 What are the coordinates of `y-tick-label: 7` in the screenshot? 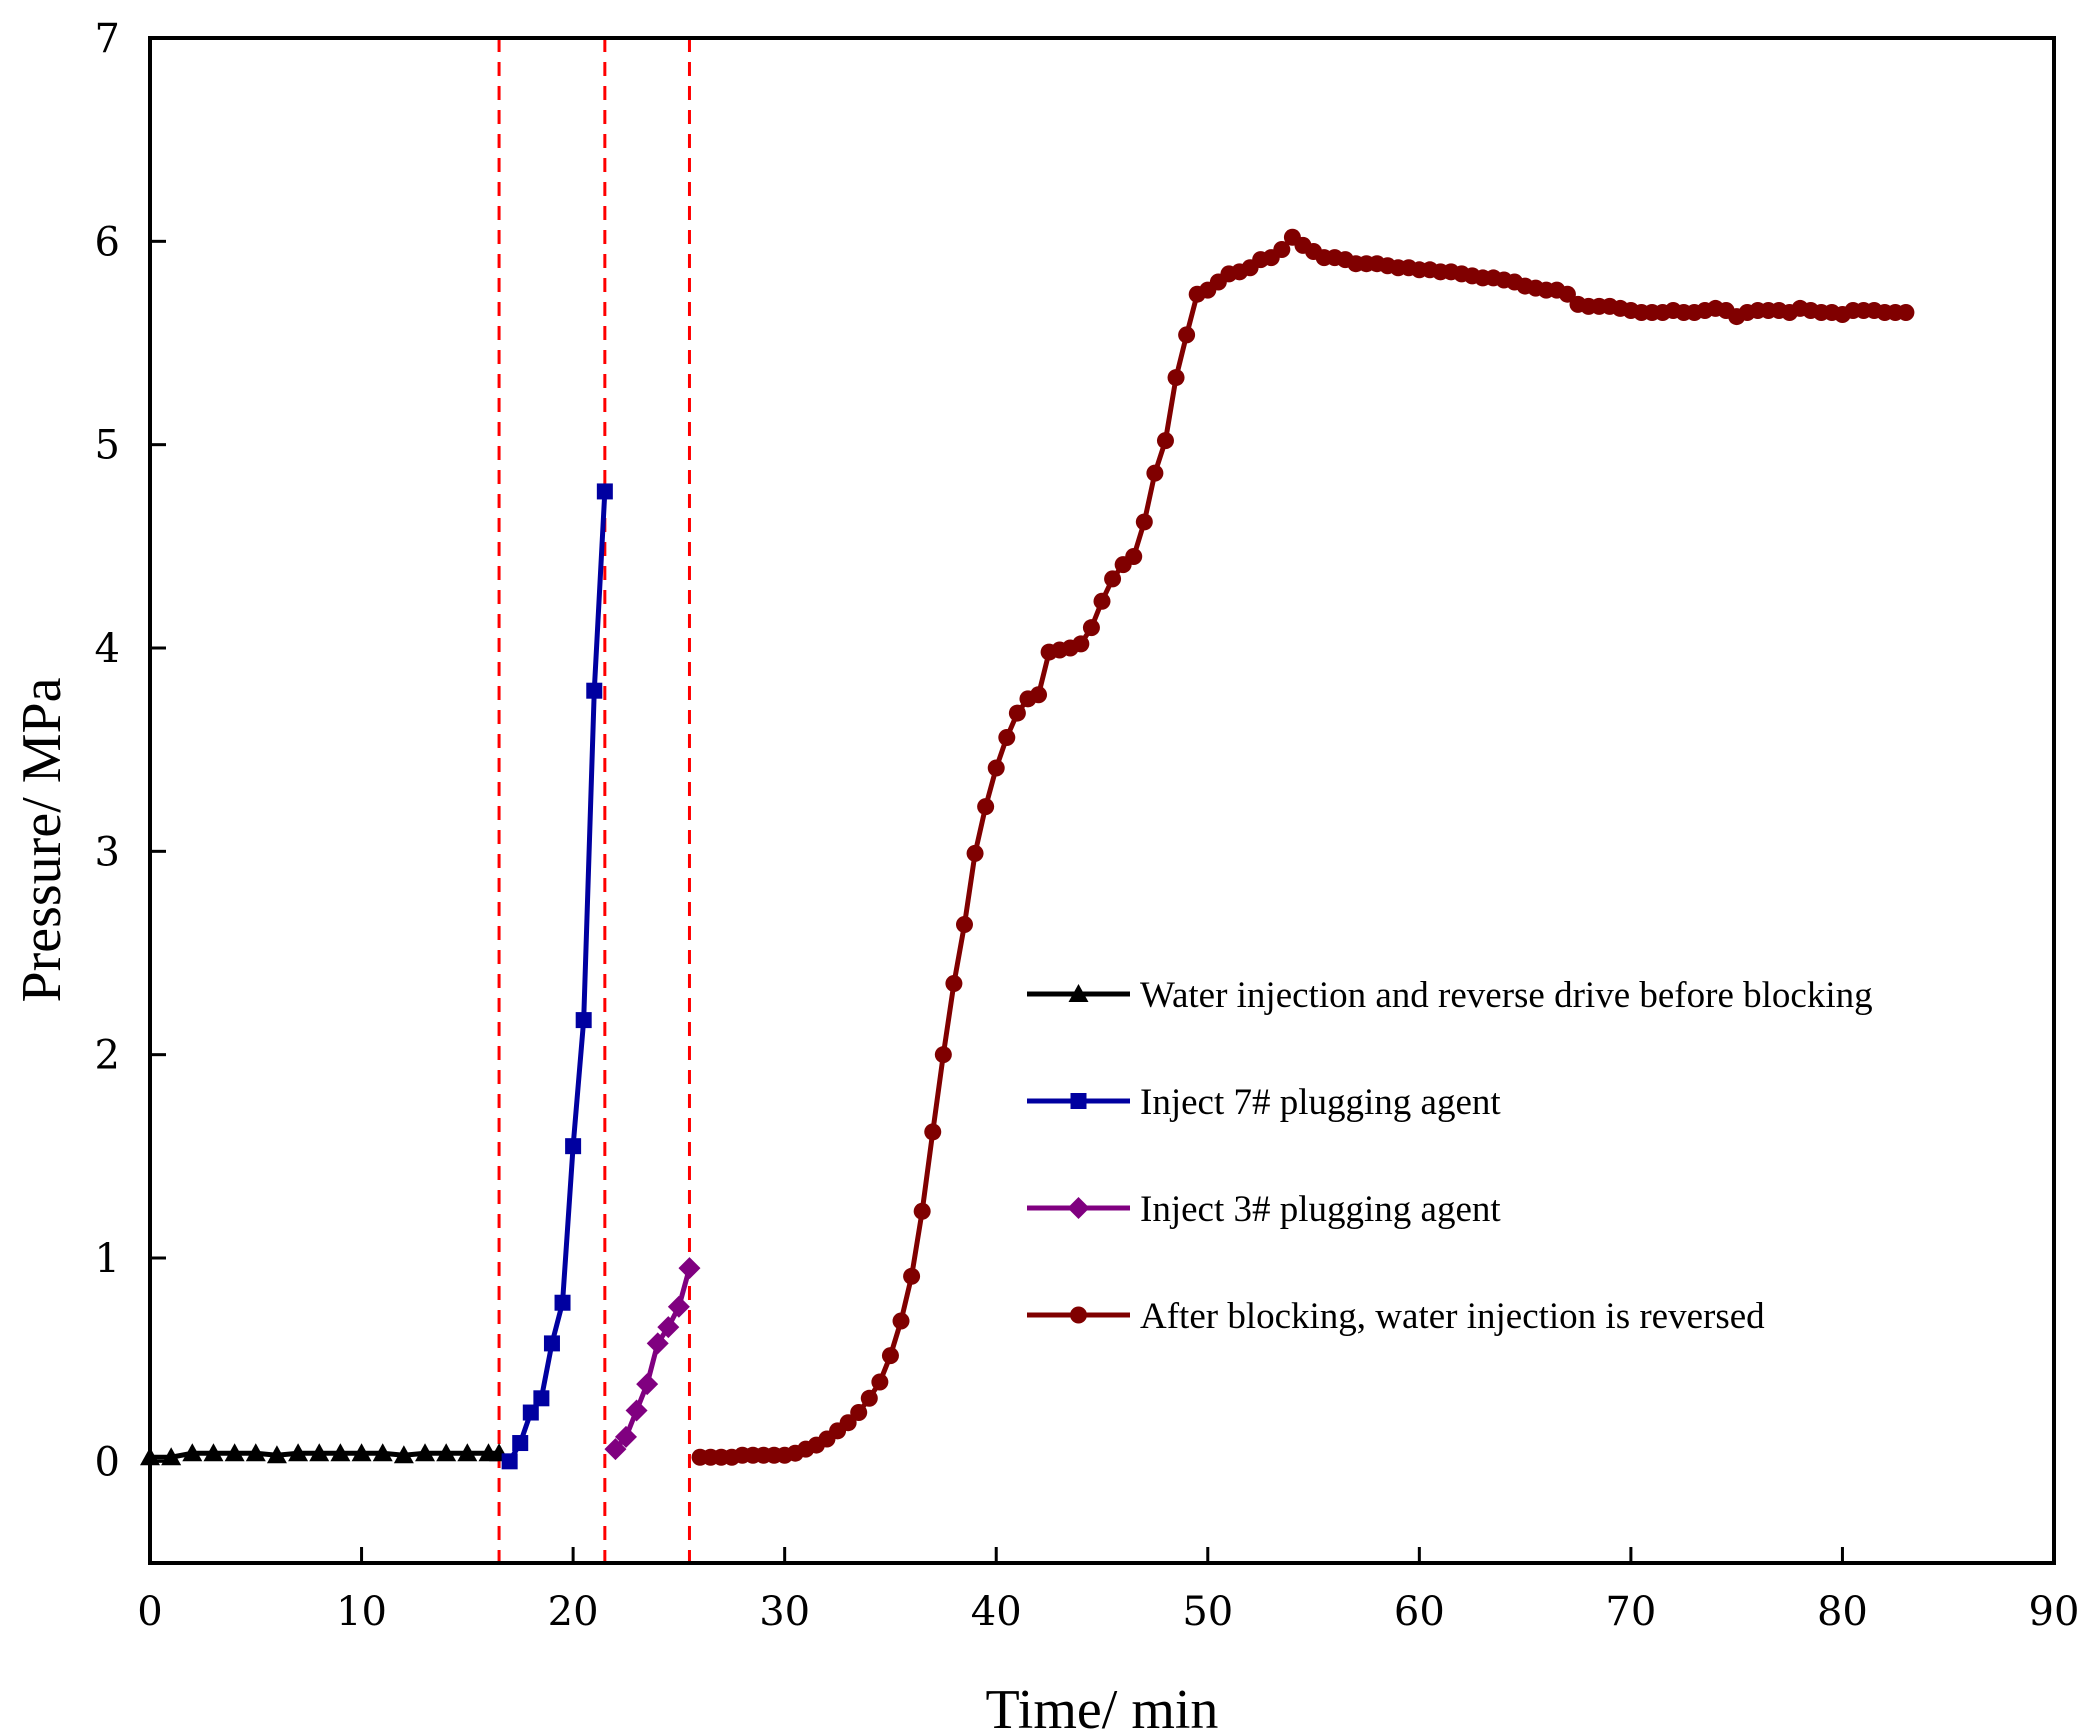 It's located at (107, 39).